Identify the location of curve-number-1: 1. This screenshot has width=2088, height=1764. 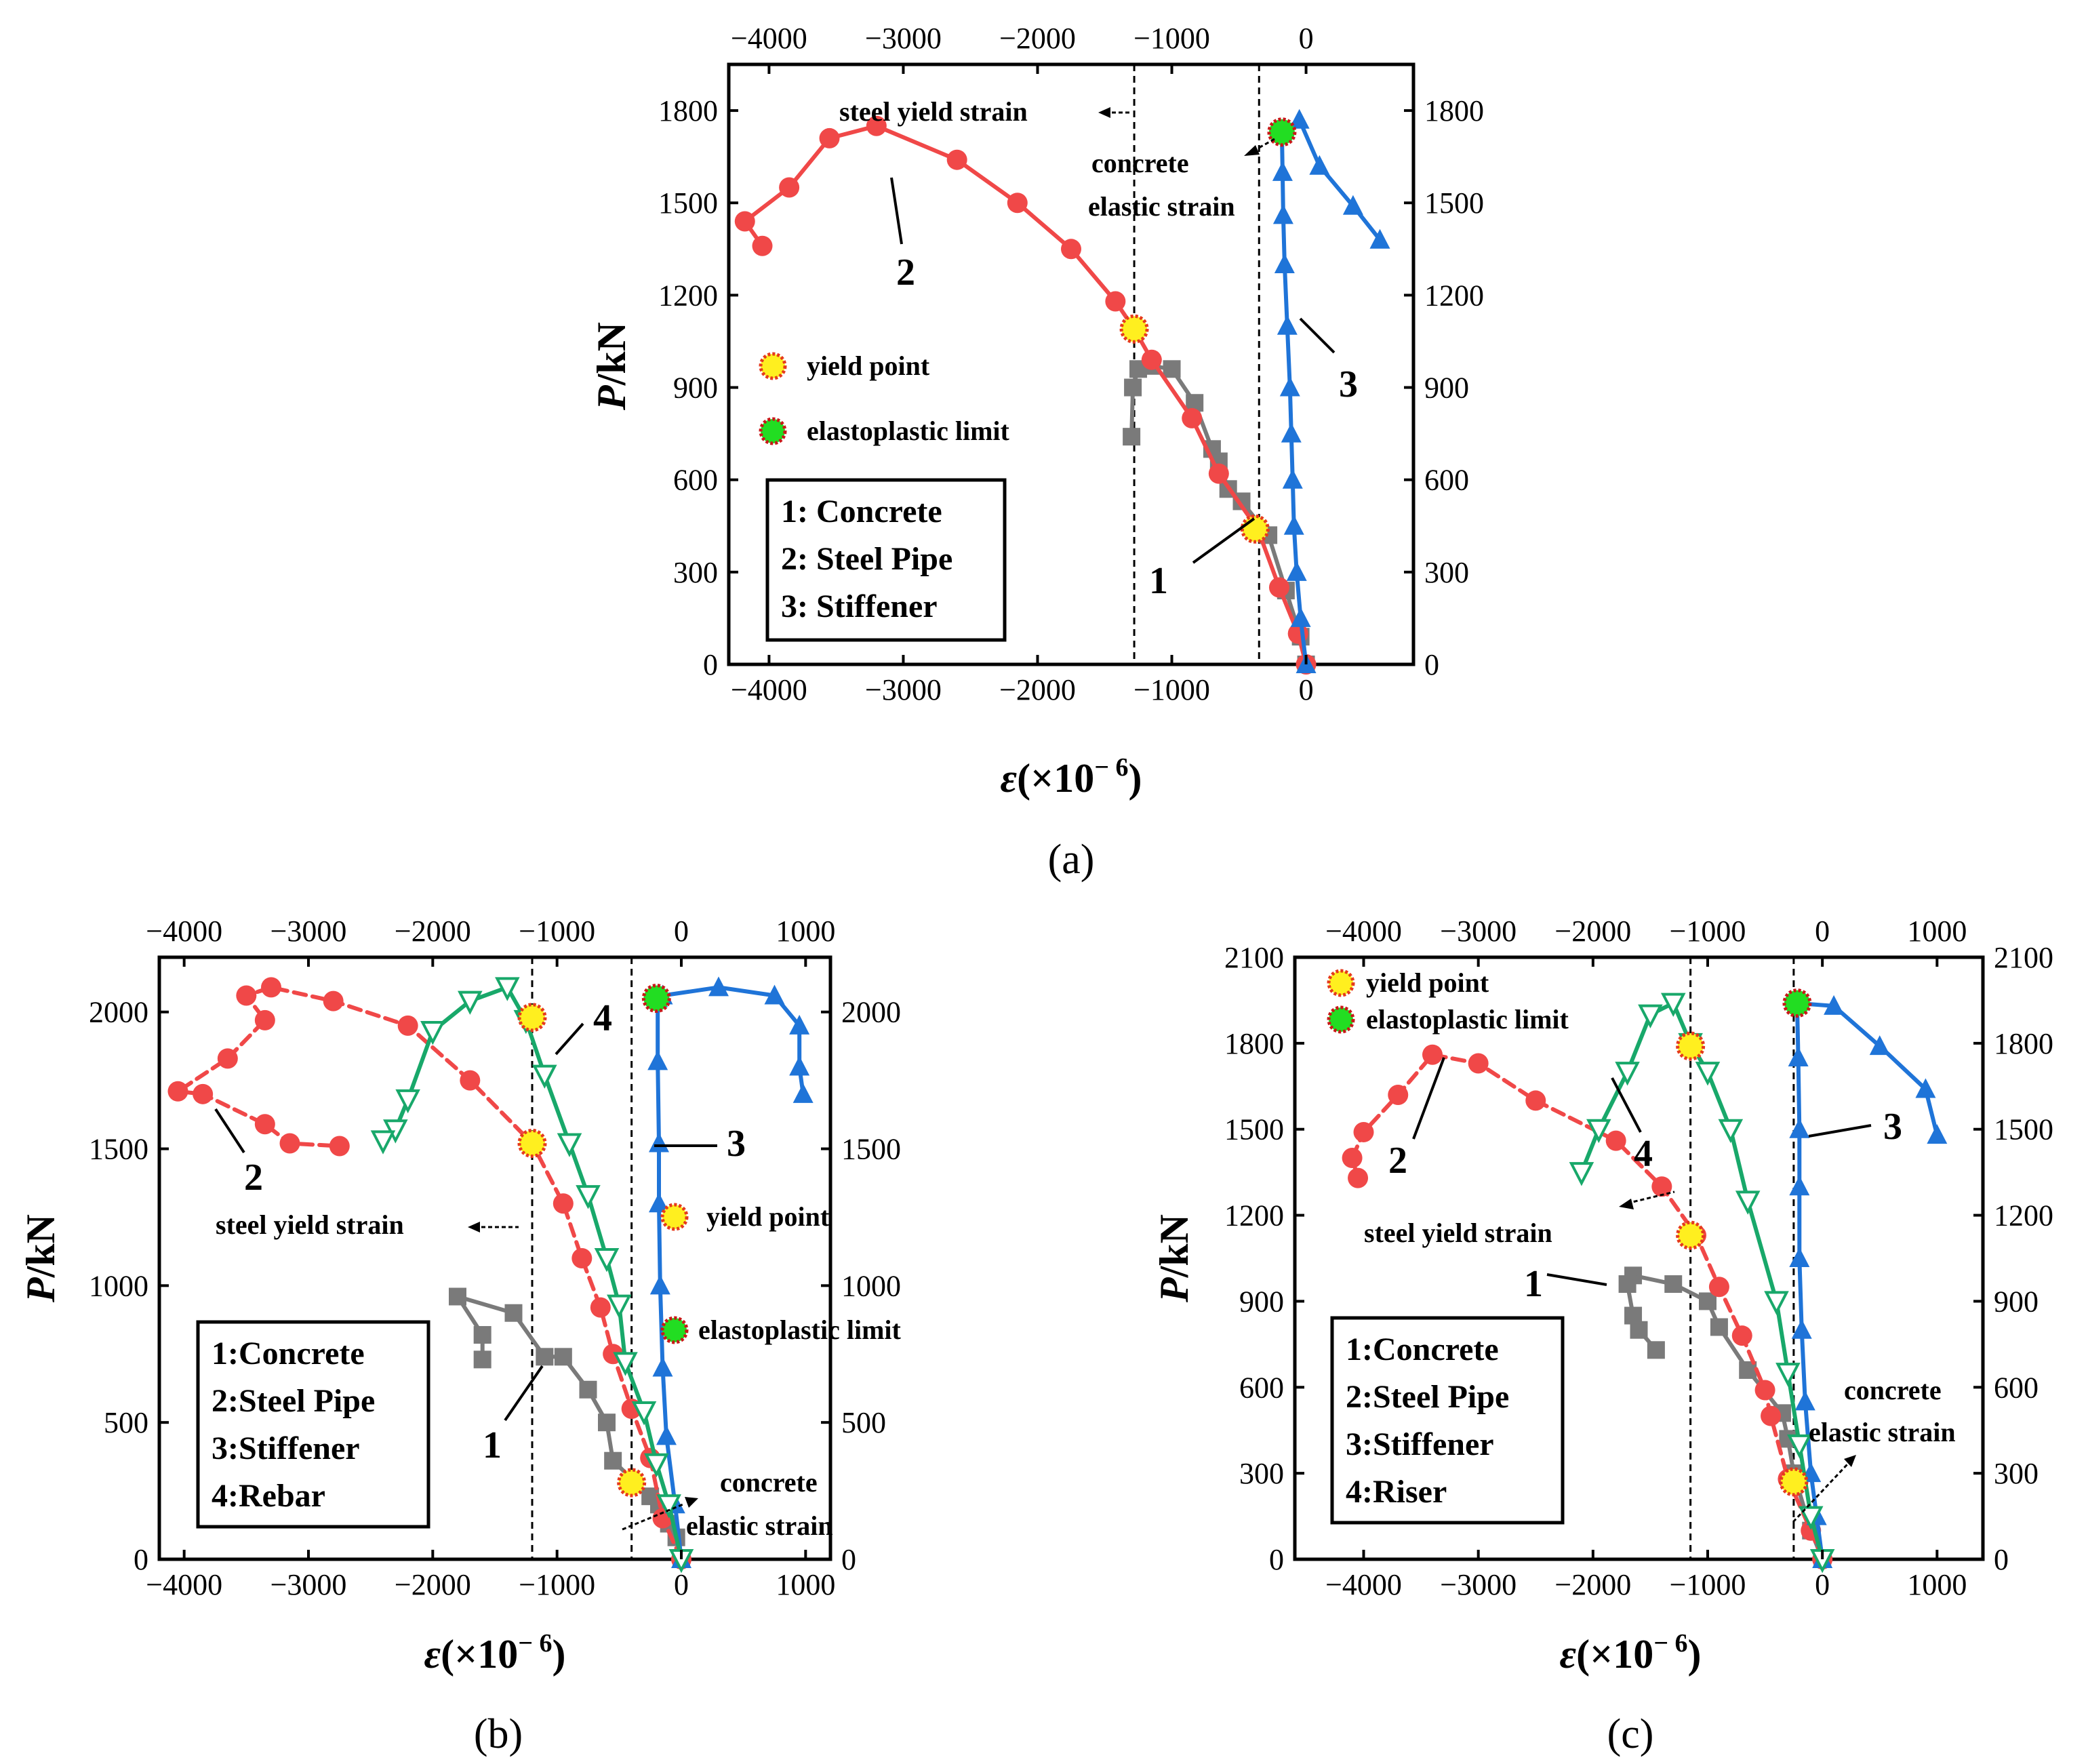
(492, 1445).